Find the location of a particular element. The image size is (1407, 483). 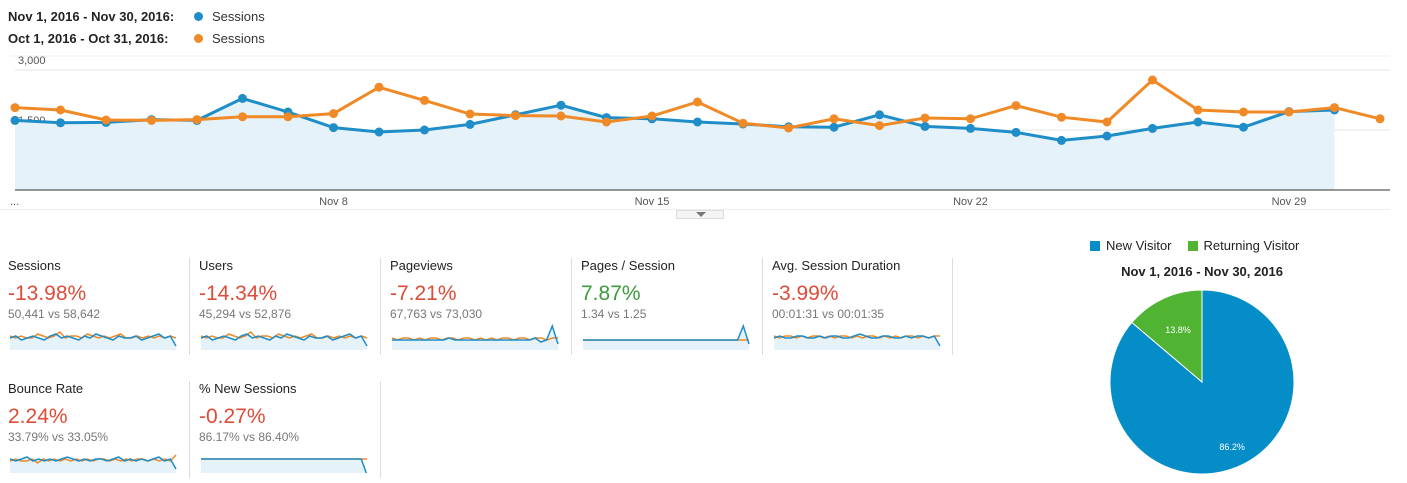

metric-label: Sessions is located at coordinates (34, 265).